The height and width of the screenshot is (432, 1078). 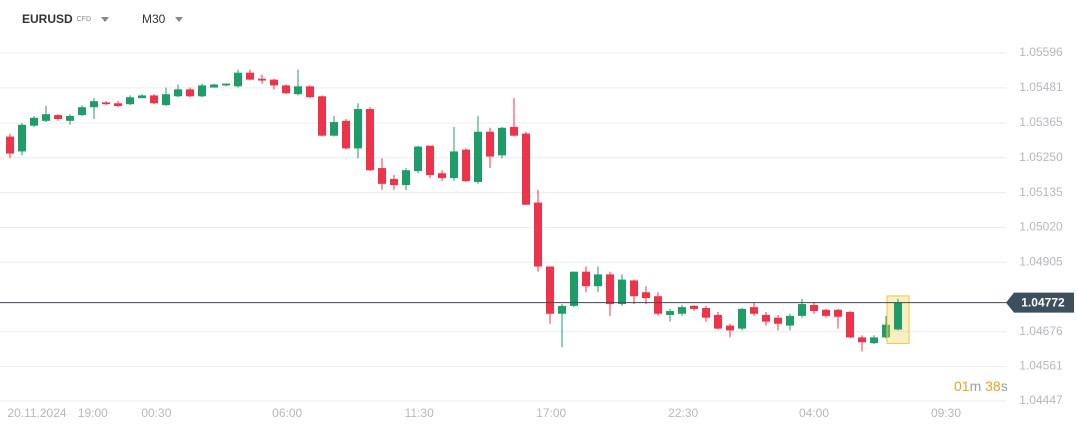 I want to click on x-tick-label: 09:30, so click(x=946, y=413).